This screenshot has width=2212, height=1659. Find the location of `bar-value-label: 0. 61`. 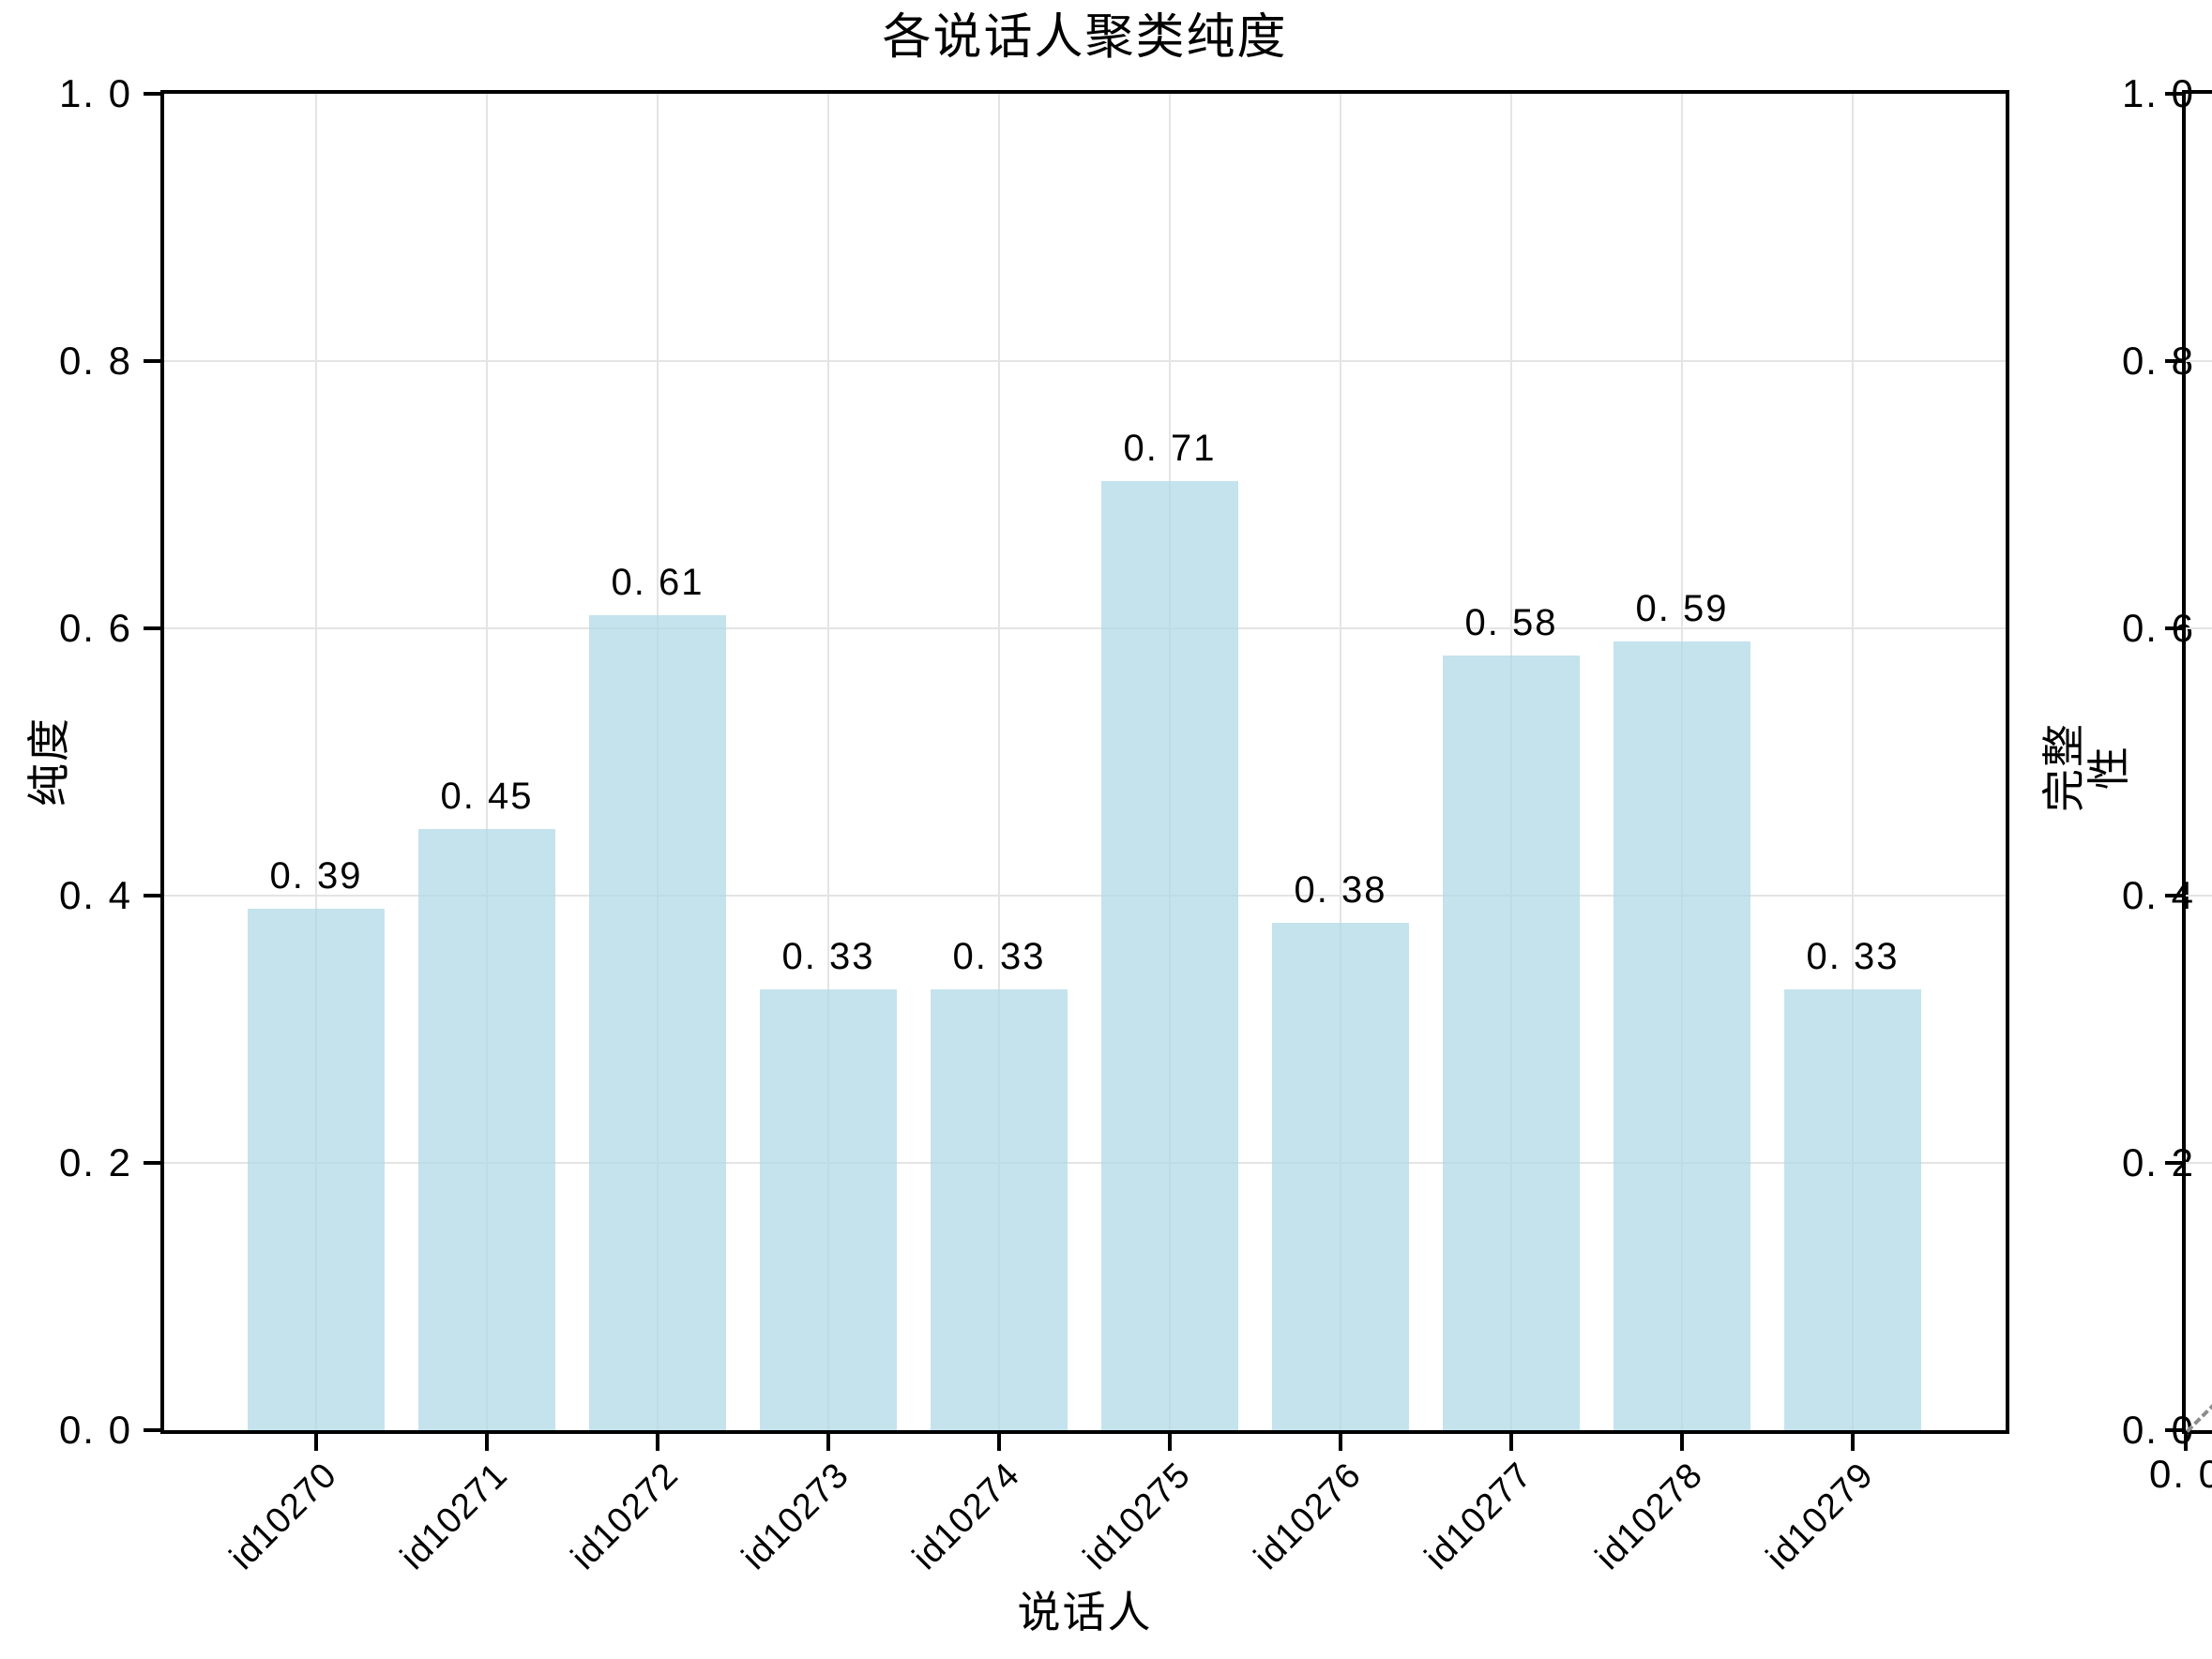

bar-value-label: 0. 61 is located at coordinates (658, 582).